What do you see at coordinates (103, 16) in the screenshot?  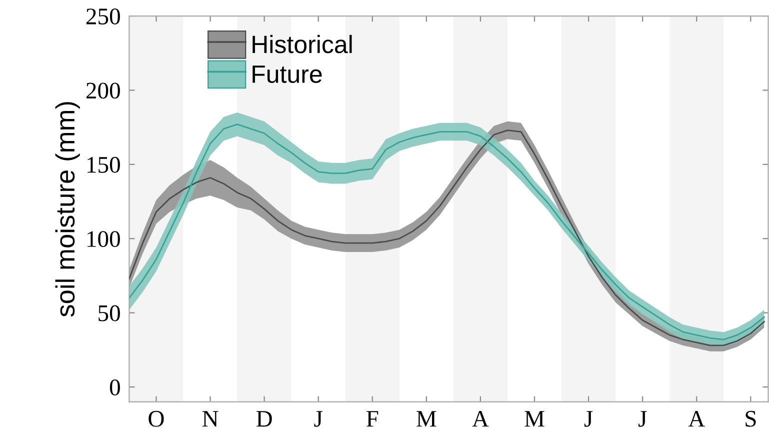 I see `y-tick-label: 250` at bounding box center [103, 16].